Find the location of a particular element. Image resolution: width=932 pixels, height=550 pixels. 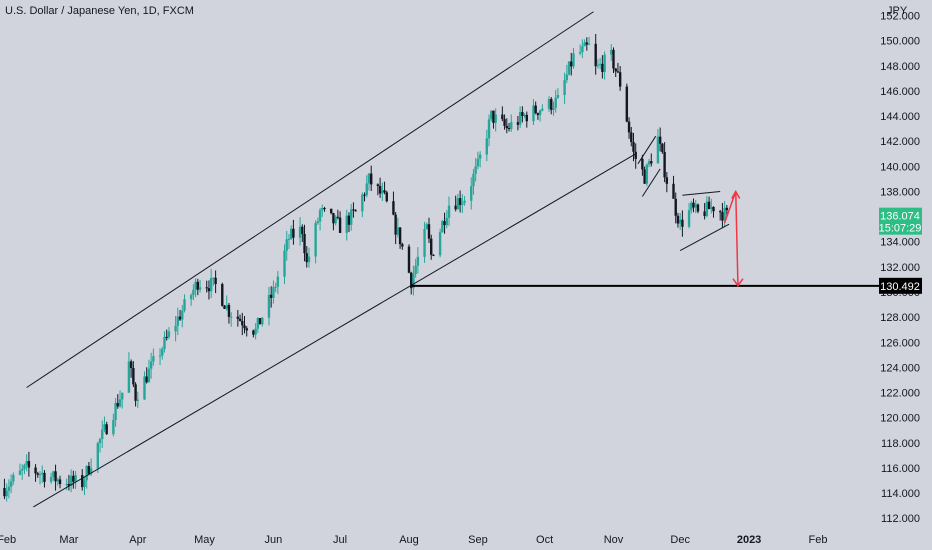

price-tick: 150.000 is located at coordinates (900, 42).